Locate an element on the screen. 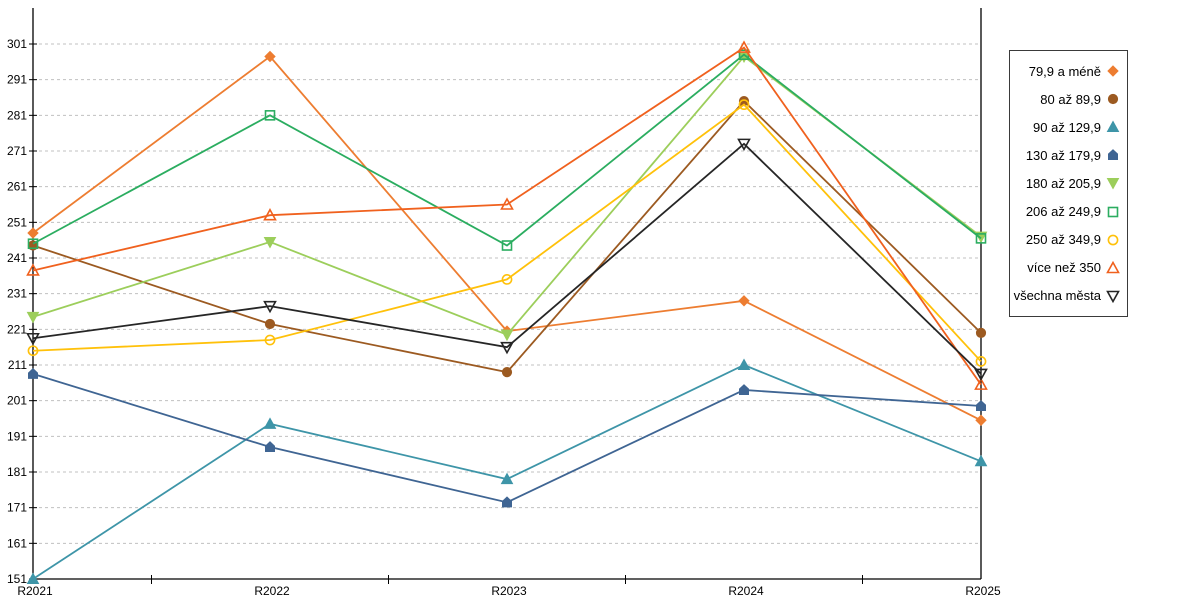 This screenshot has width=1200, height=600. x-axis-label: R2022 is located at coordinates (272, 591).